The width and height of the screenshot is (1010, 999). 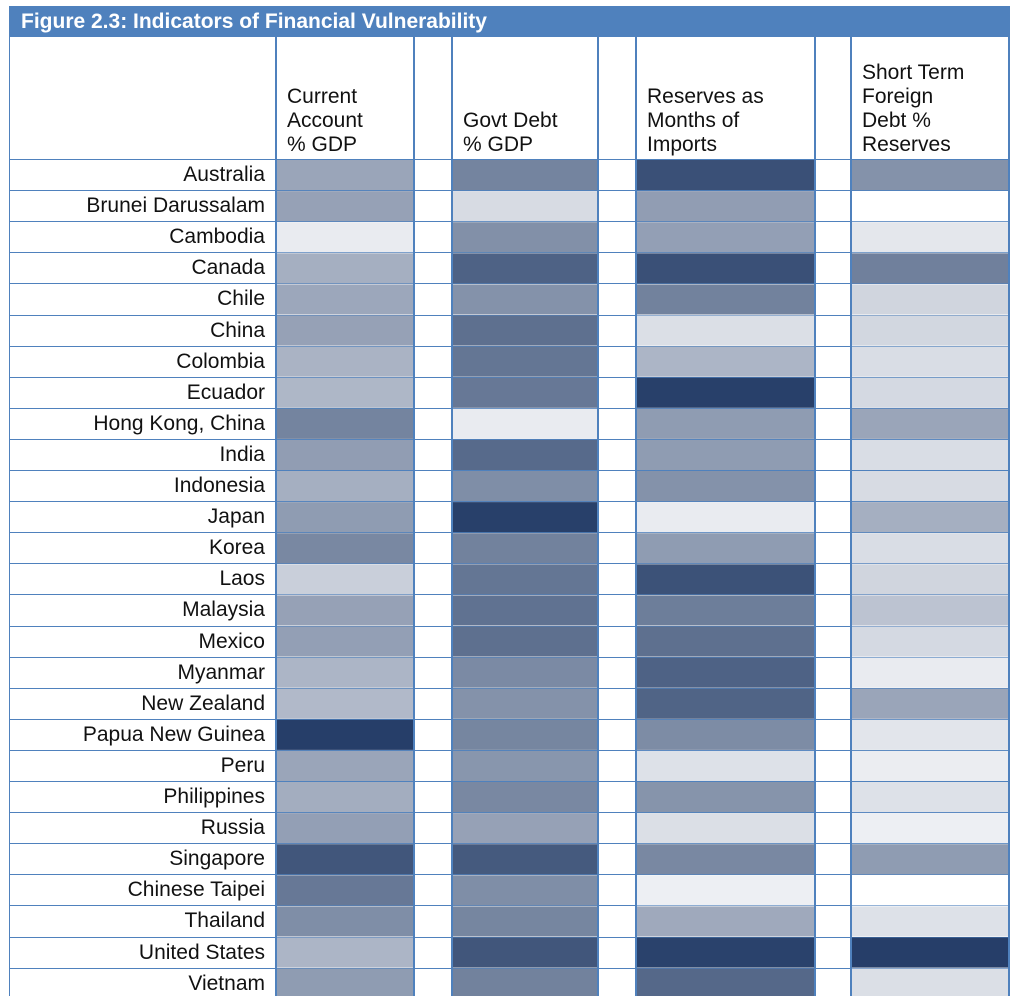 What do you see at coordinates (242, 579) in the screenshot?
I see `row-label: Laos` at bounding box center [242, 579].